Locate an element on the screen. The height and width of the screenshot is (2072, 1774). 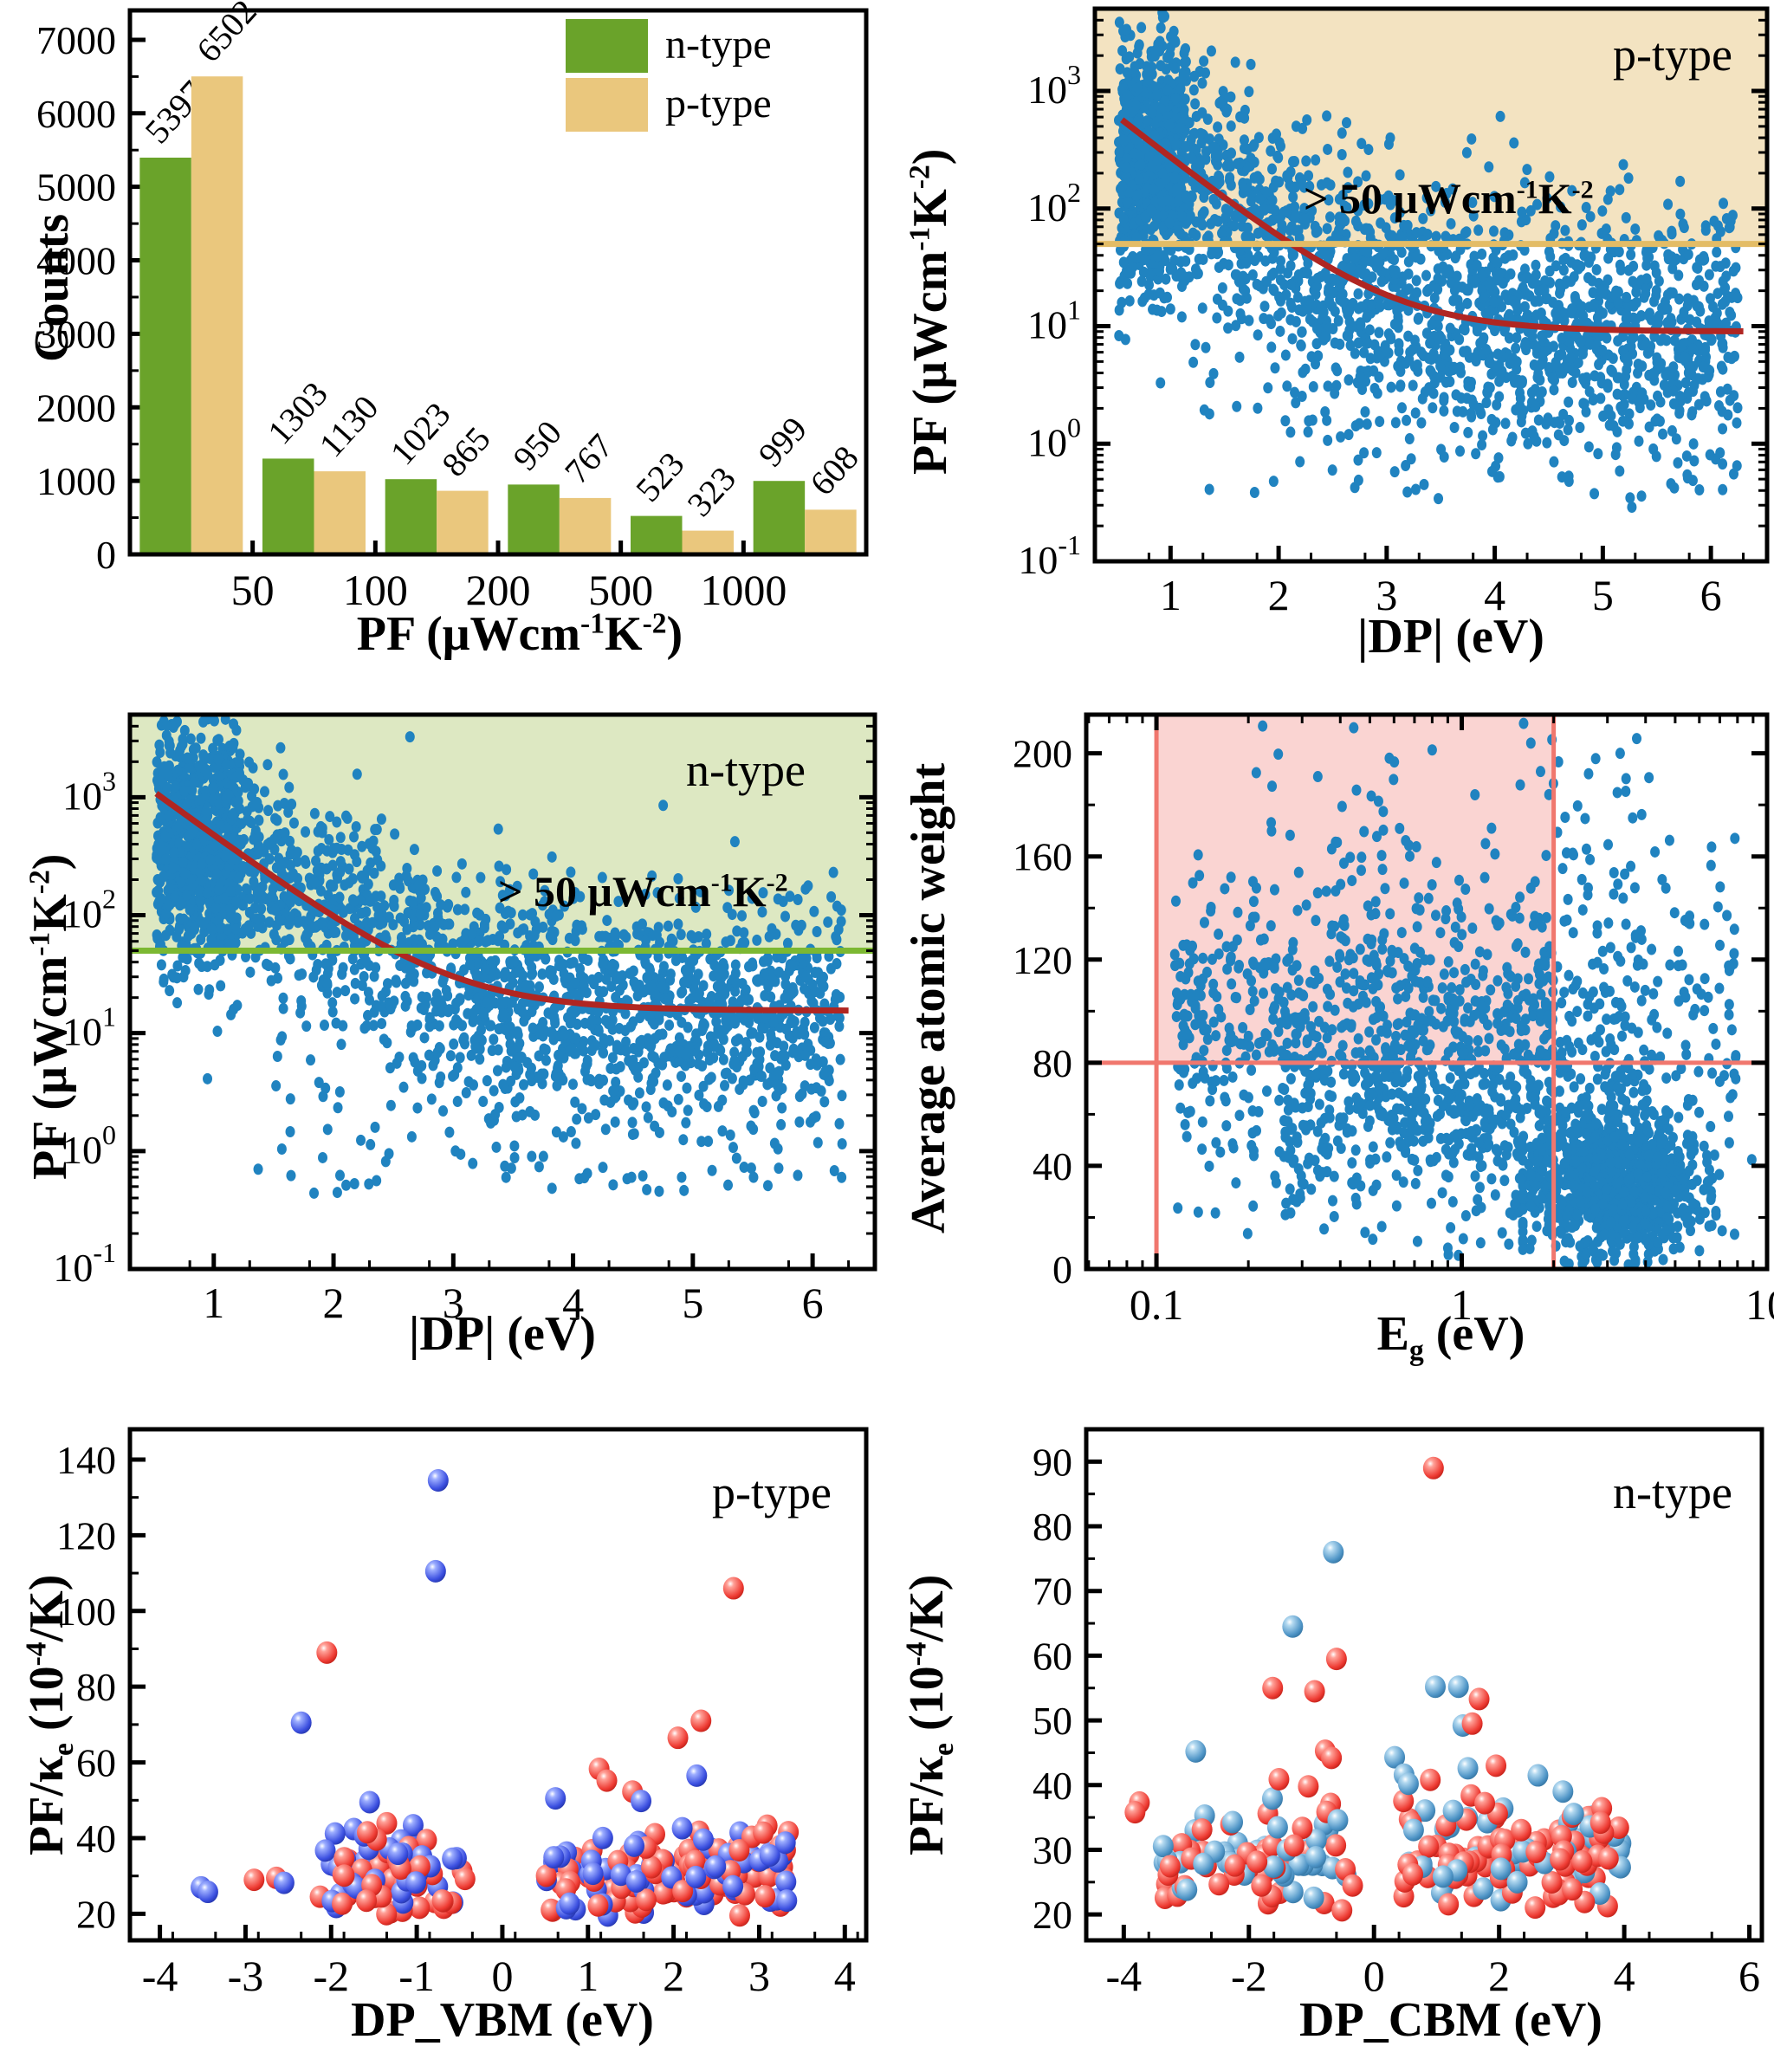
svg-text: 10³ is located at coordinates (1054, 85).